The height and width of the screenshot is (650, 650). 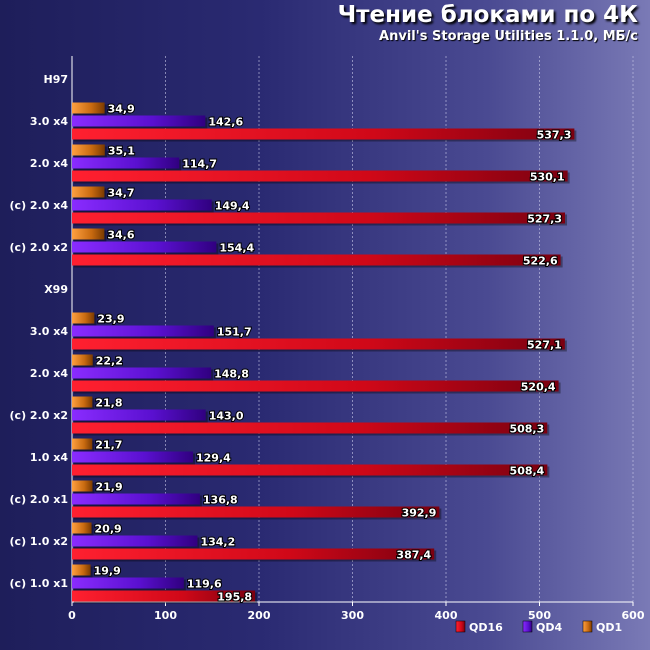 I want to click on x-tick-label: 600, so click(x=633, y=615).